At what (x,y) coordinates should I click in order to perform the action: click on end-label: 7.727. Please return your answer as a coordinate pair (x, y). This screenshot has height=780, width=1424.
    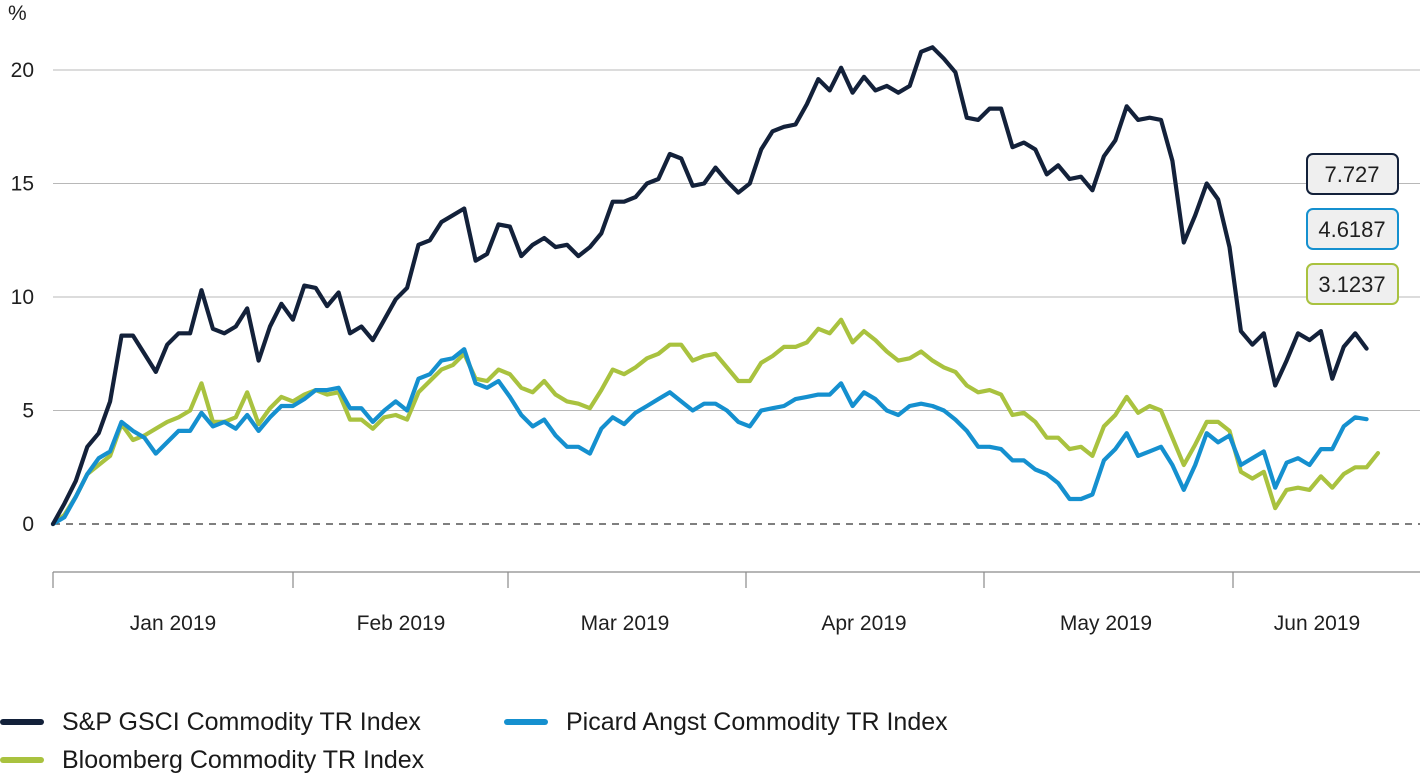
    Looking at the image, I should click on (1352, 174).